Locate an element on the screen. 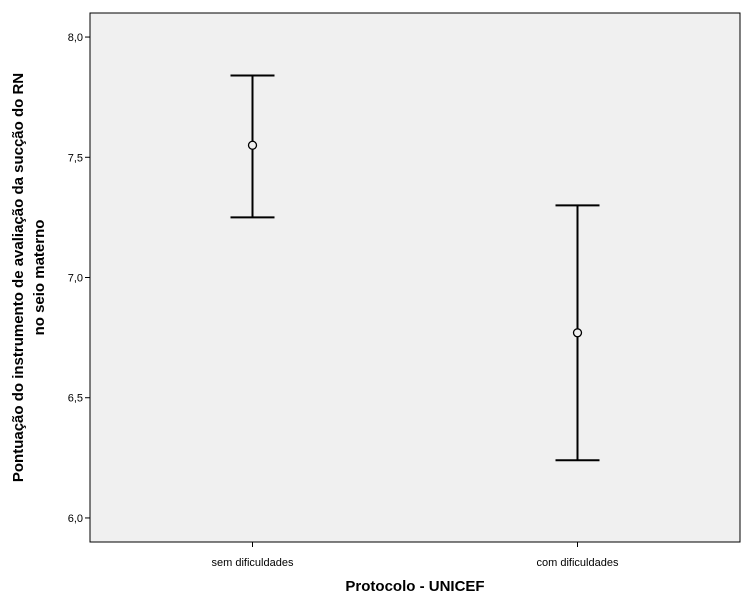 The width and height of the screenshot is (742, 598). x-axis: sem dificuldades com dificuldades is located at coordinates (415, 555).